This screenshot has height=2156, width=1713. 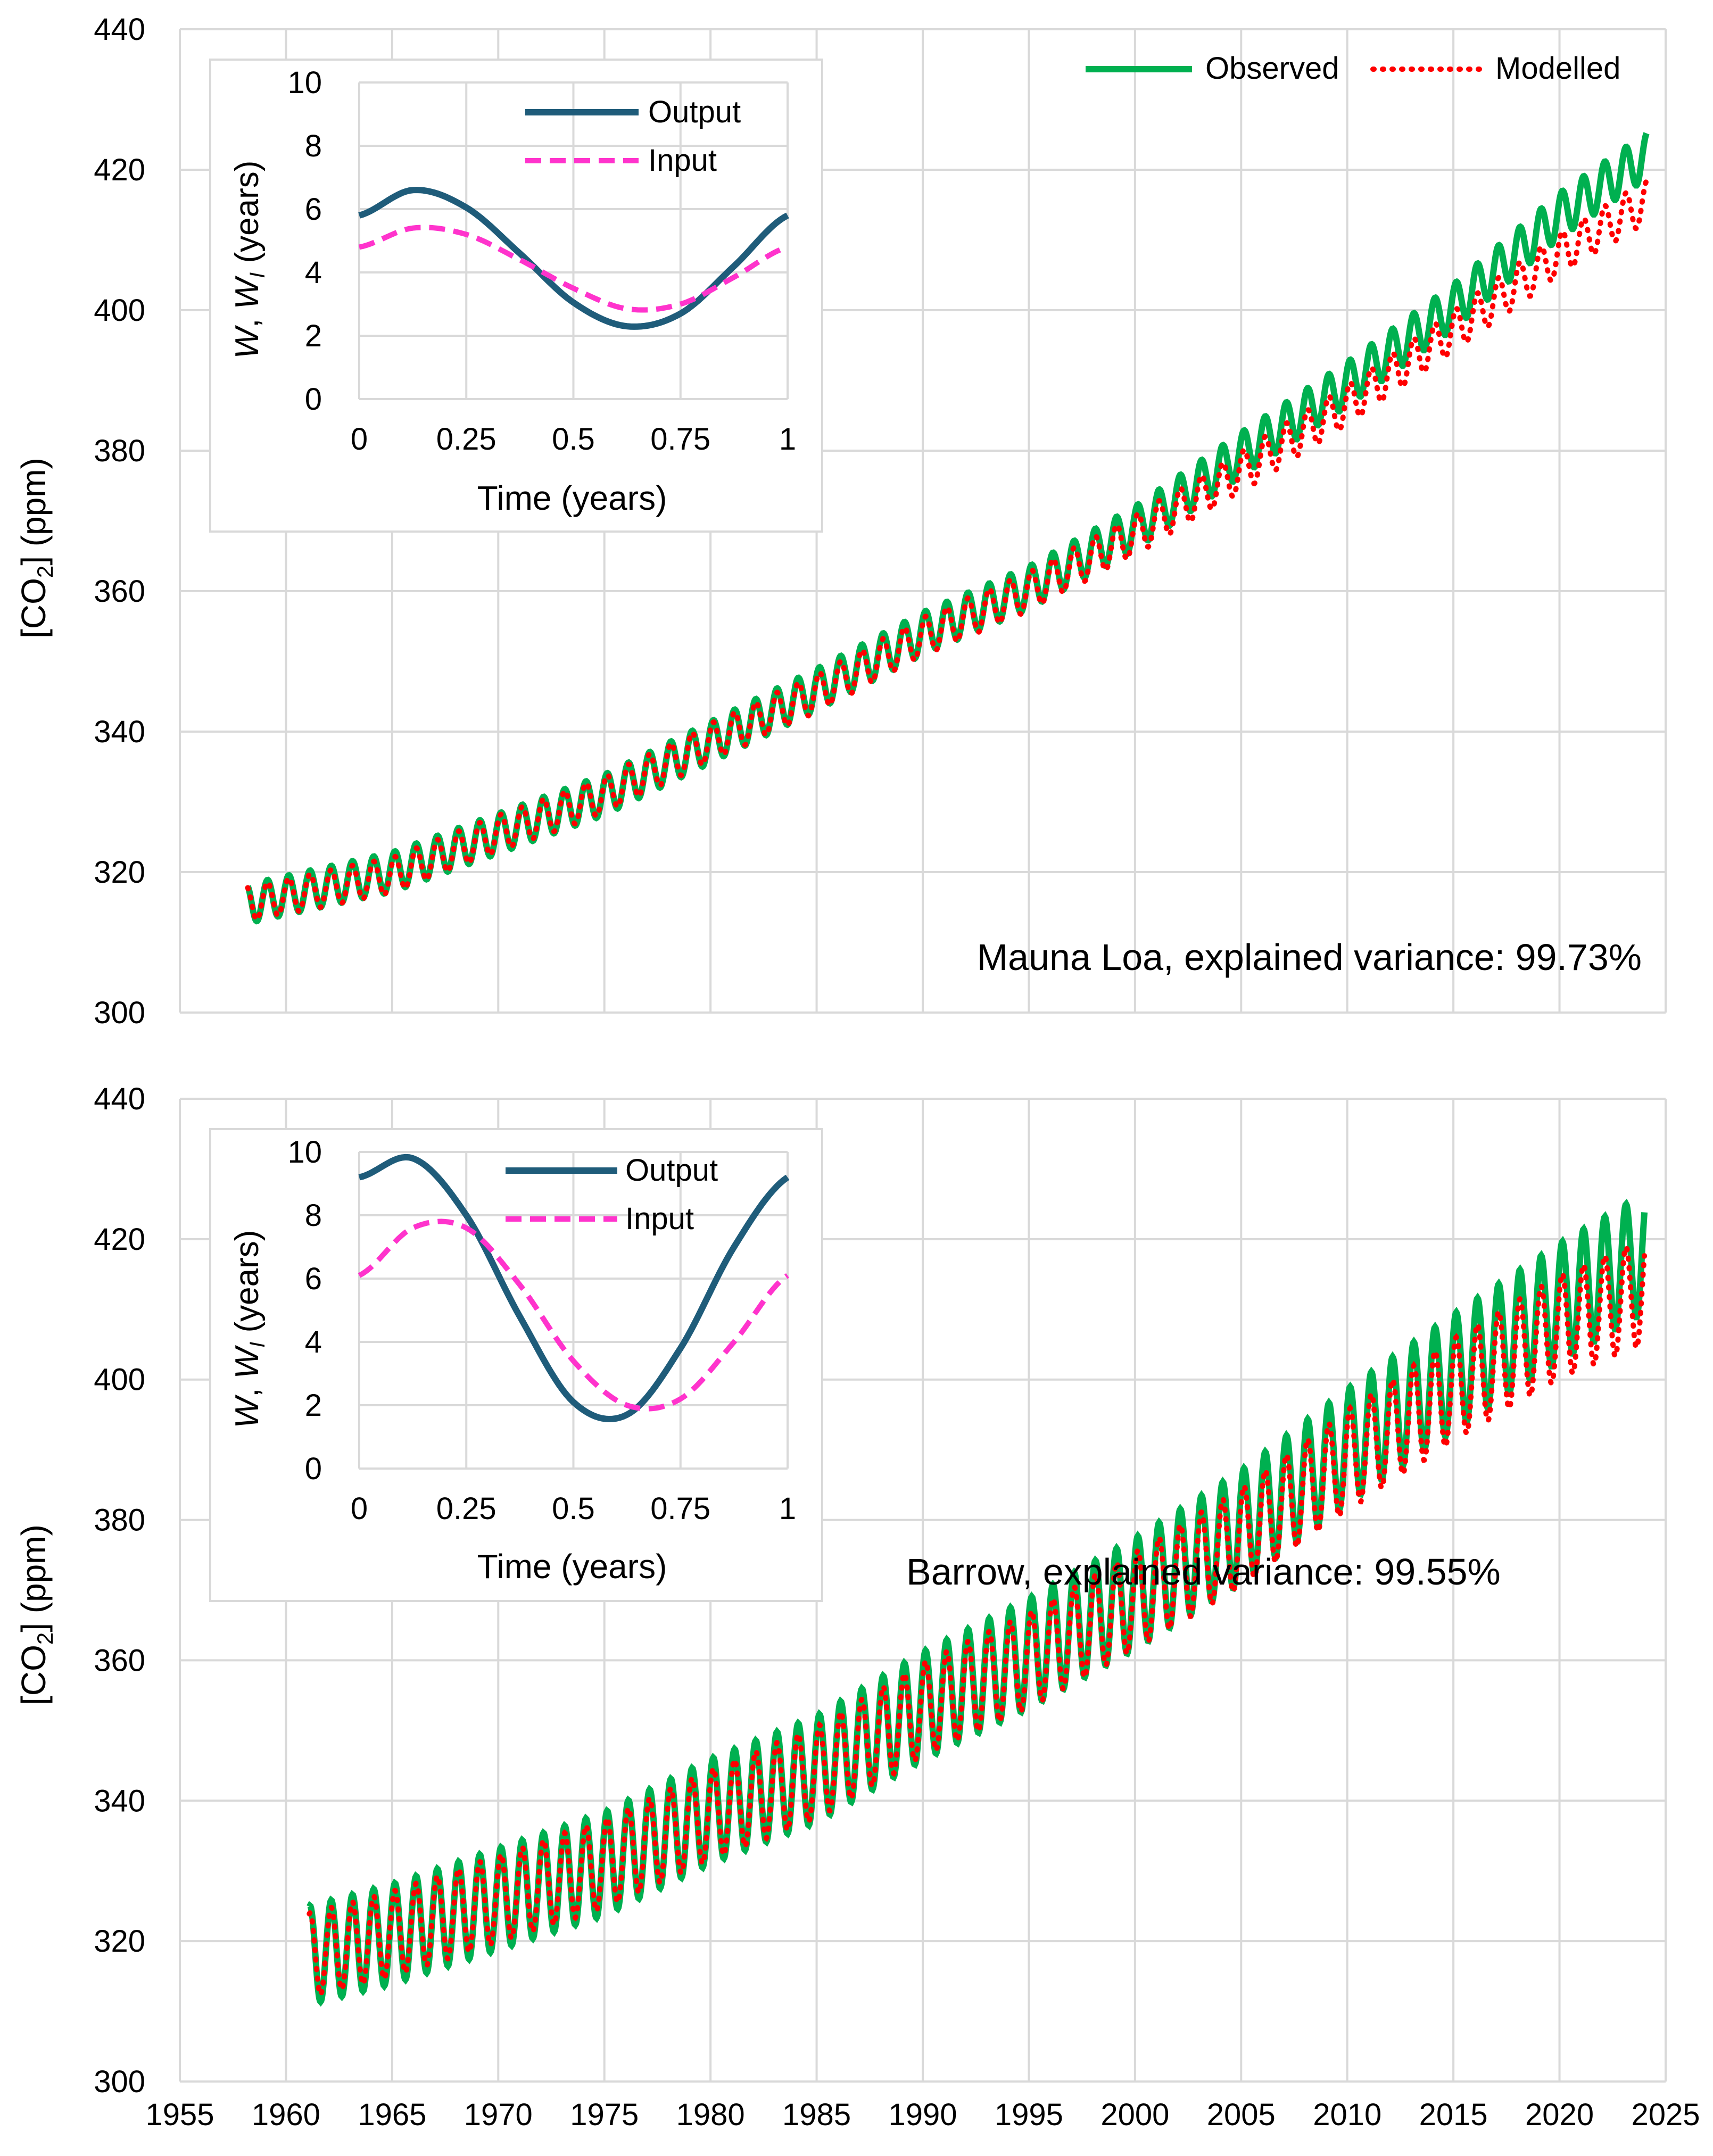 What do you see at coordinates (313, 1405) in the screenshot?
I see `bottom-inset-y-tick-label: 2` at bounding box center [313, 1405].